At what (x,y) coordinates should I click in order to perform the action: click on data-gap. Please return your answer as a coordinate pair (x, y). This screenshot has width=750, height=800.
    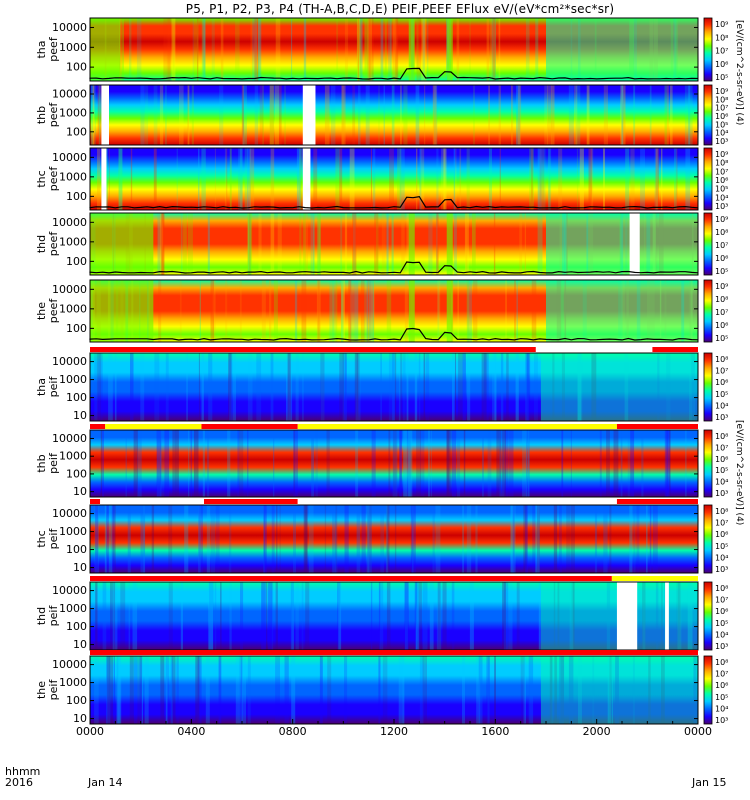
    Looking at the image, I should click on (306, 179).